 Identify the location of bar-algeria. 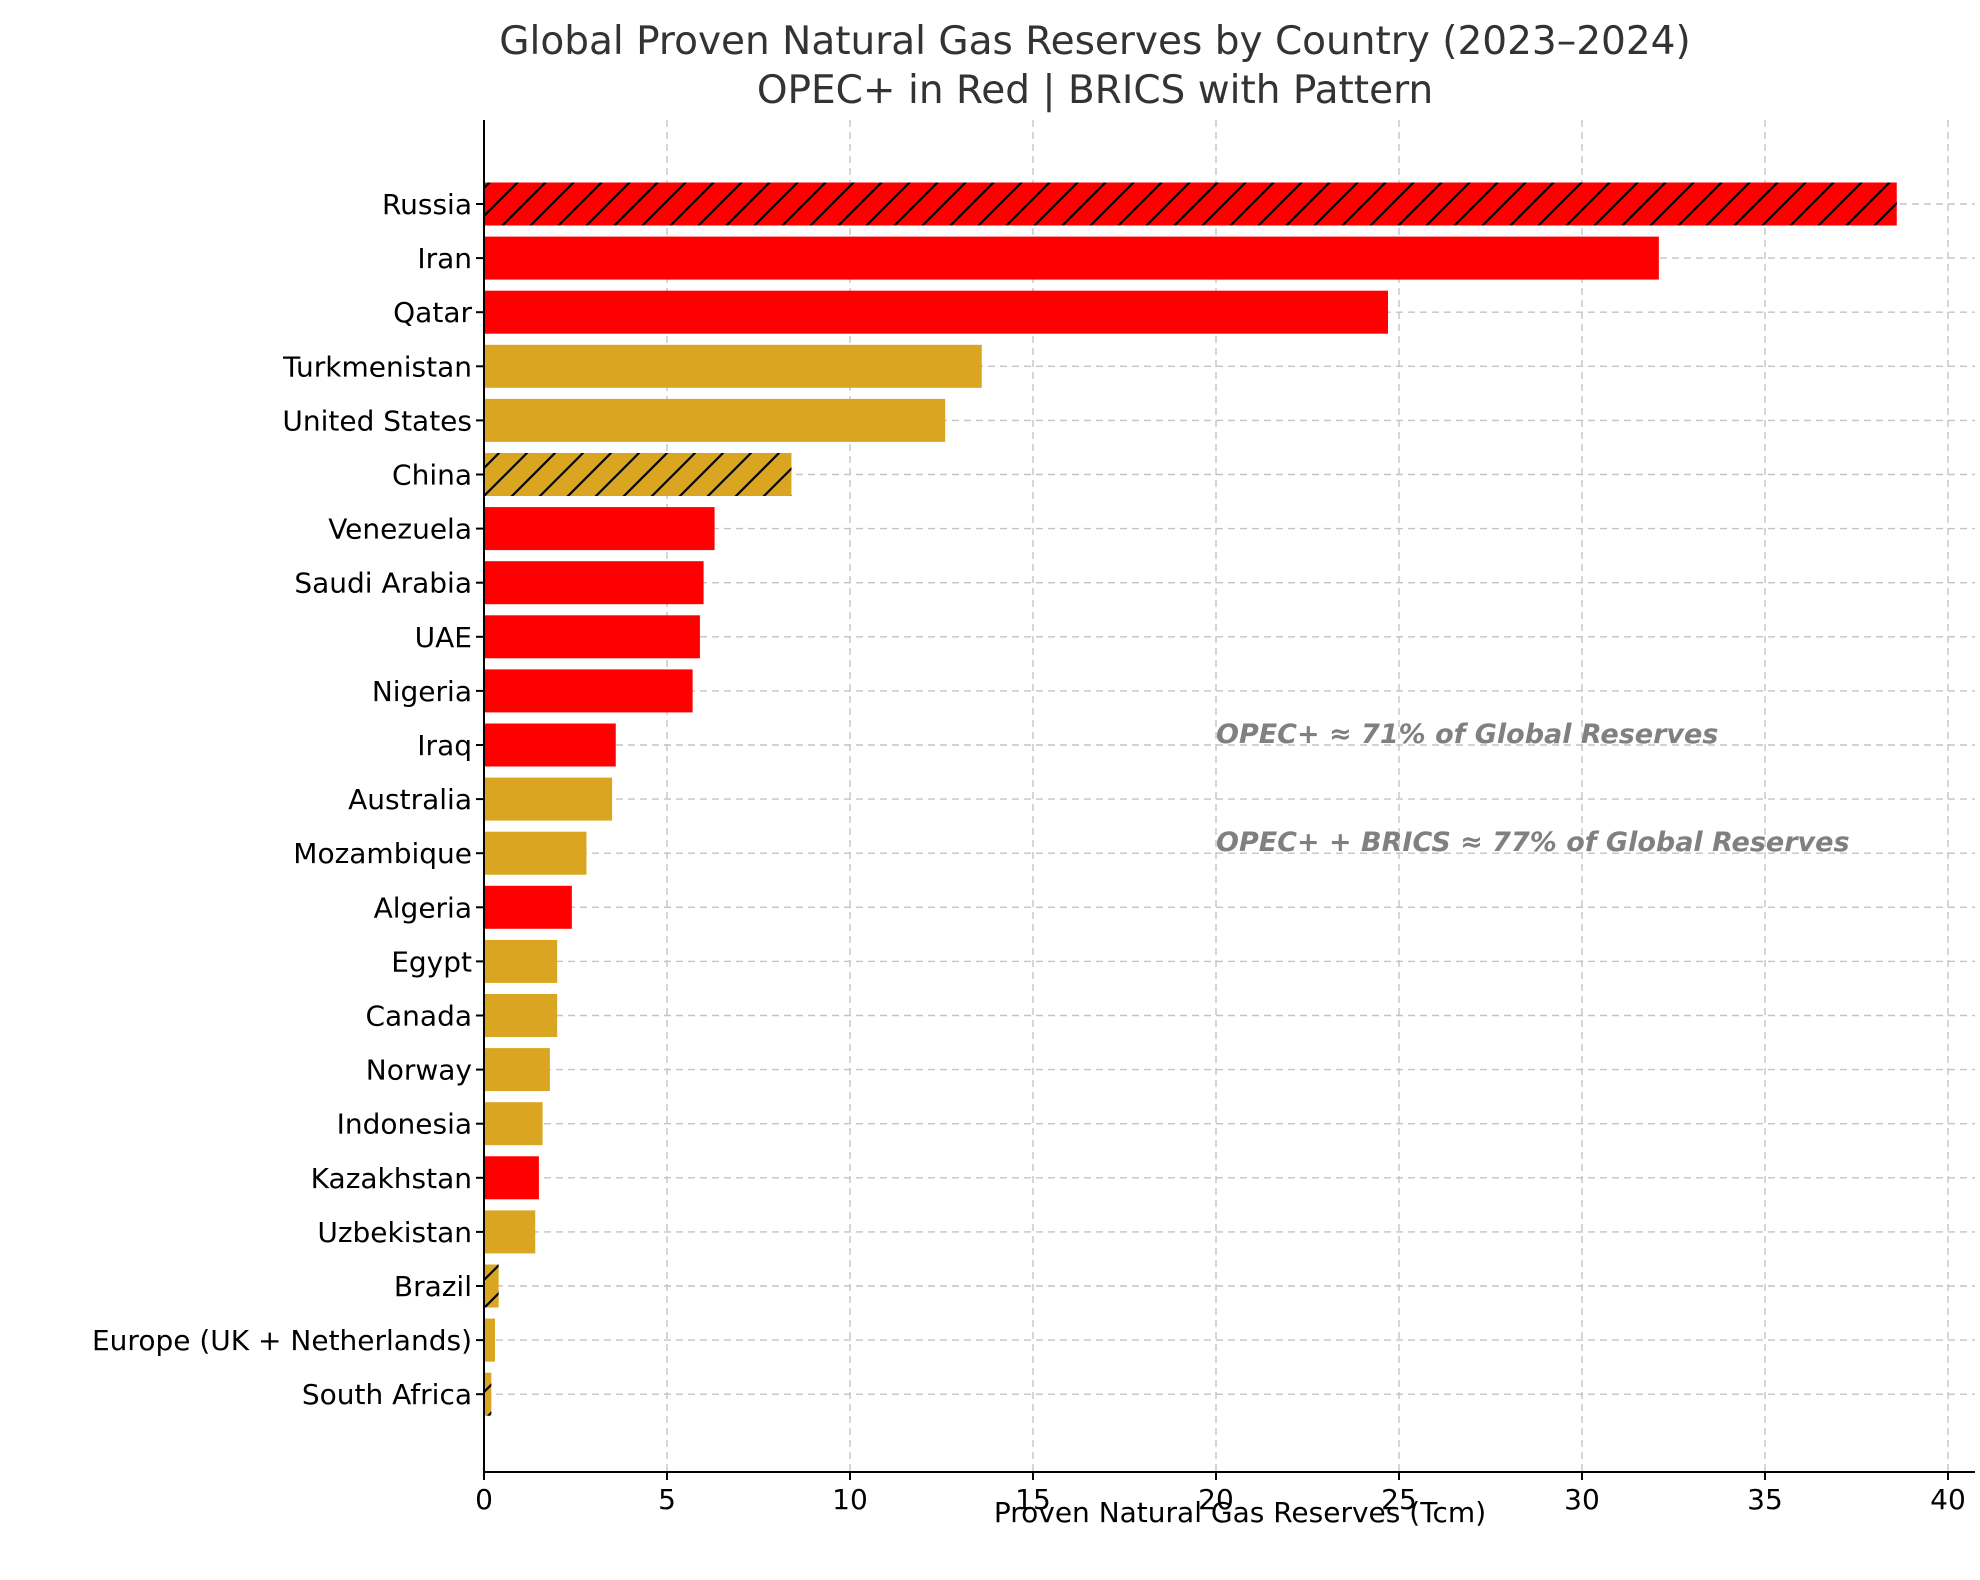
(528, 907).